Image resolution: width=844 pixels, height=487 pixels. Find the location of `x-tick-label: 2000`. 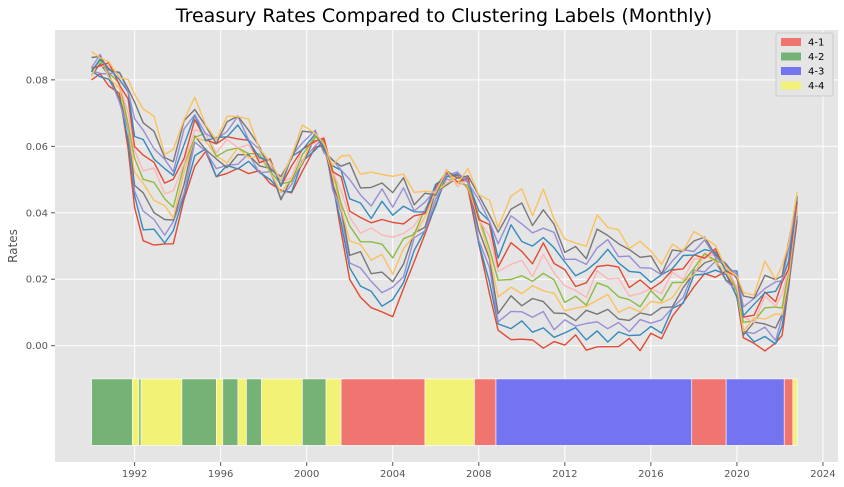

x-tick-label: 2000 is located at coordinates (306, 474).